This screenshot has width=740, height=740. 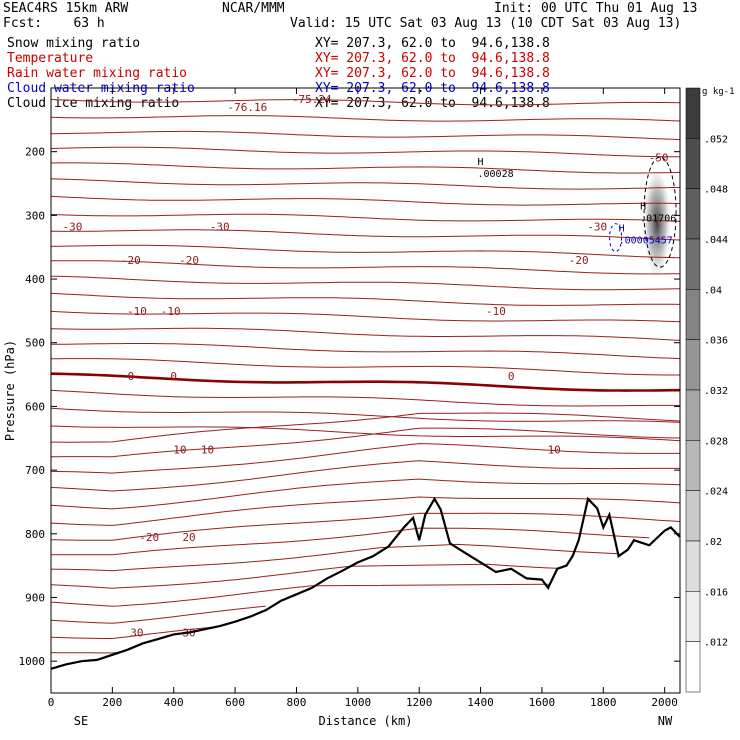 I want to click on y-axis-label: Pressure (hPa), so click(x=10, y=390).